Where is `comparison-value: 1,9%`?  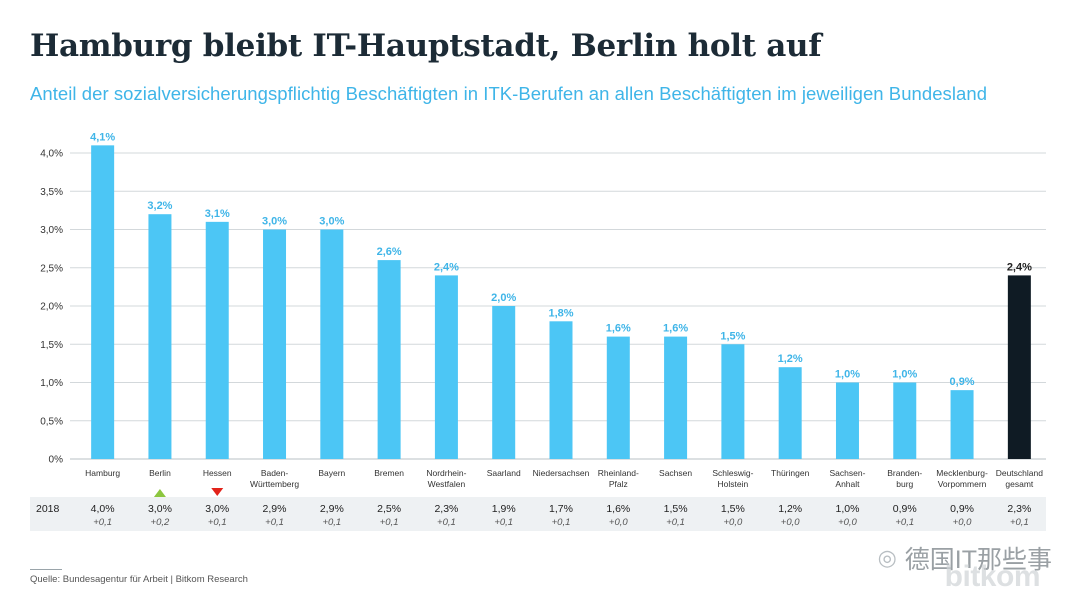 comparison-value: 1,9% is located at coordinates (504, 509).